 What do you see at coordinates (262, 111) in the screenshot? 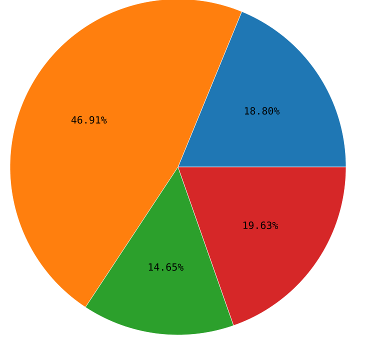
I see `data-label: 18.80%` at bounding box center [262, 111].